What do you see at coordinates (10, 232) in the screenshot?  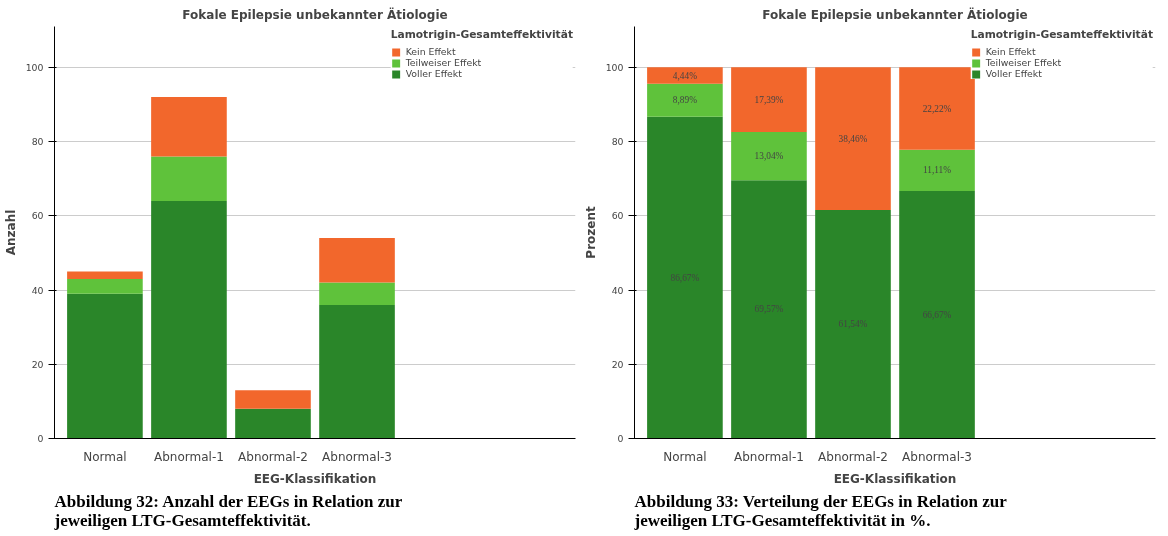 I see `y-axis-title: Anzahl` at bounding box center [10, 232].